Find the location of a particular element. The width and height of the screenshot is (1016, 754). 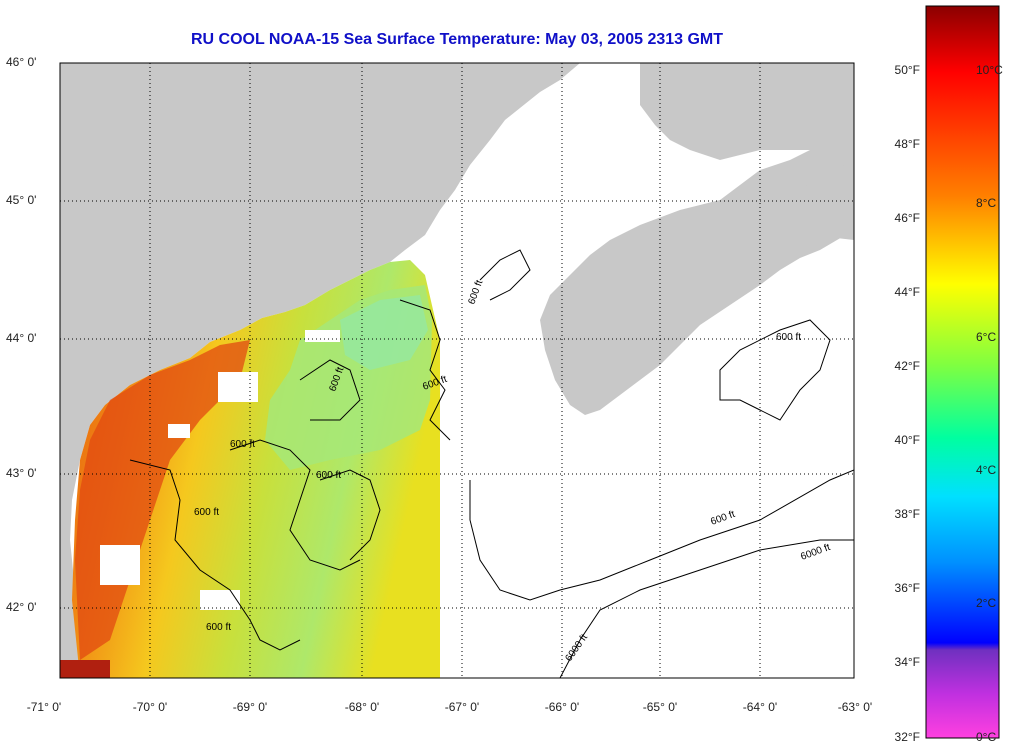

lat-label: 44° 0' is located at coordinates (21, 338).